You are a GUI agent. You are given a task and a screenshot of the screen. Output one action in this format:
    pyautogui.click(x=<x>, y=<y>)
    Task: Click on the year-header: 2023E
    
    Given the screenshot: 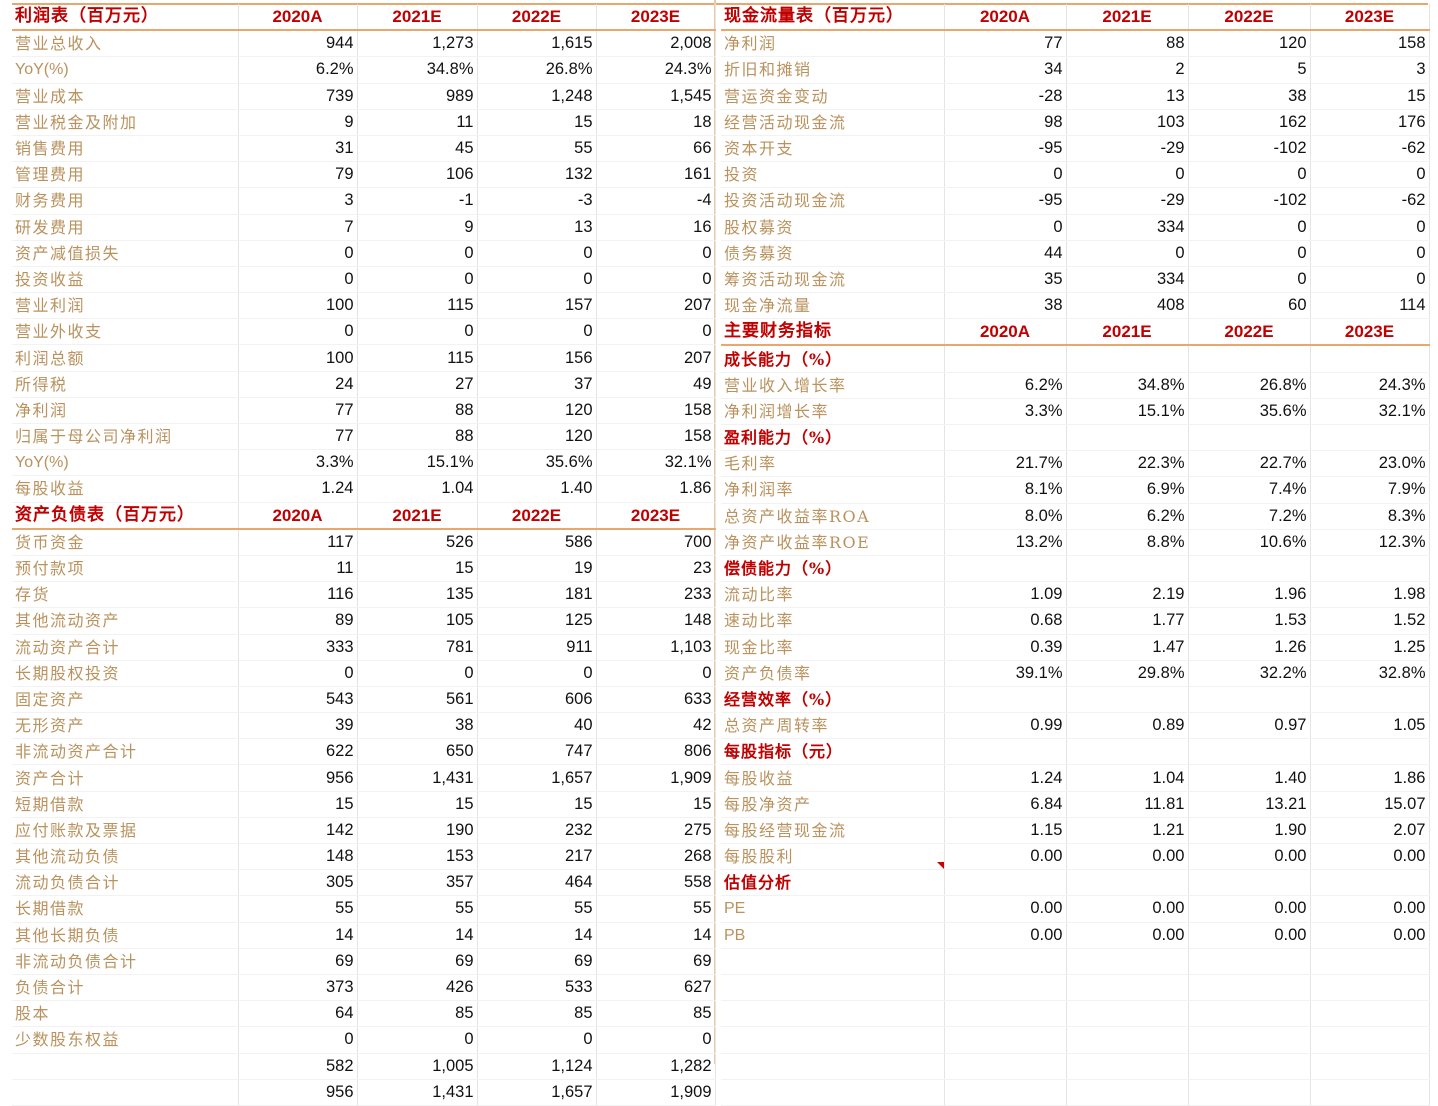 What is the action you would take?
    pyautogui.click(x=656, y=516)
    